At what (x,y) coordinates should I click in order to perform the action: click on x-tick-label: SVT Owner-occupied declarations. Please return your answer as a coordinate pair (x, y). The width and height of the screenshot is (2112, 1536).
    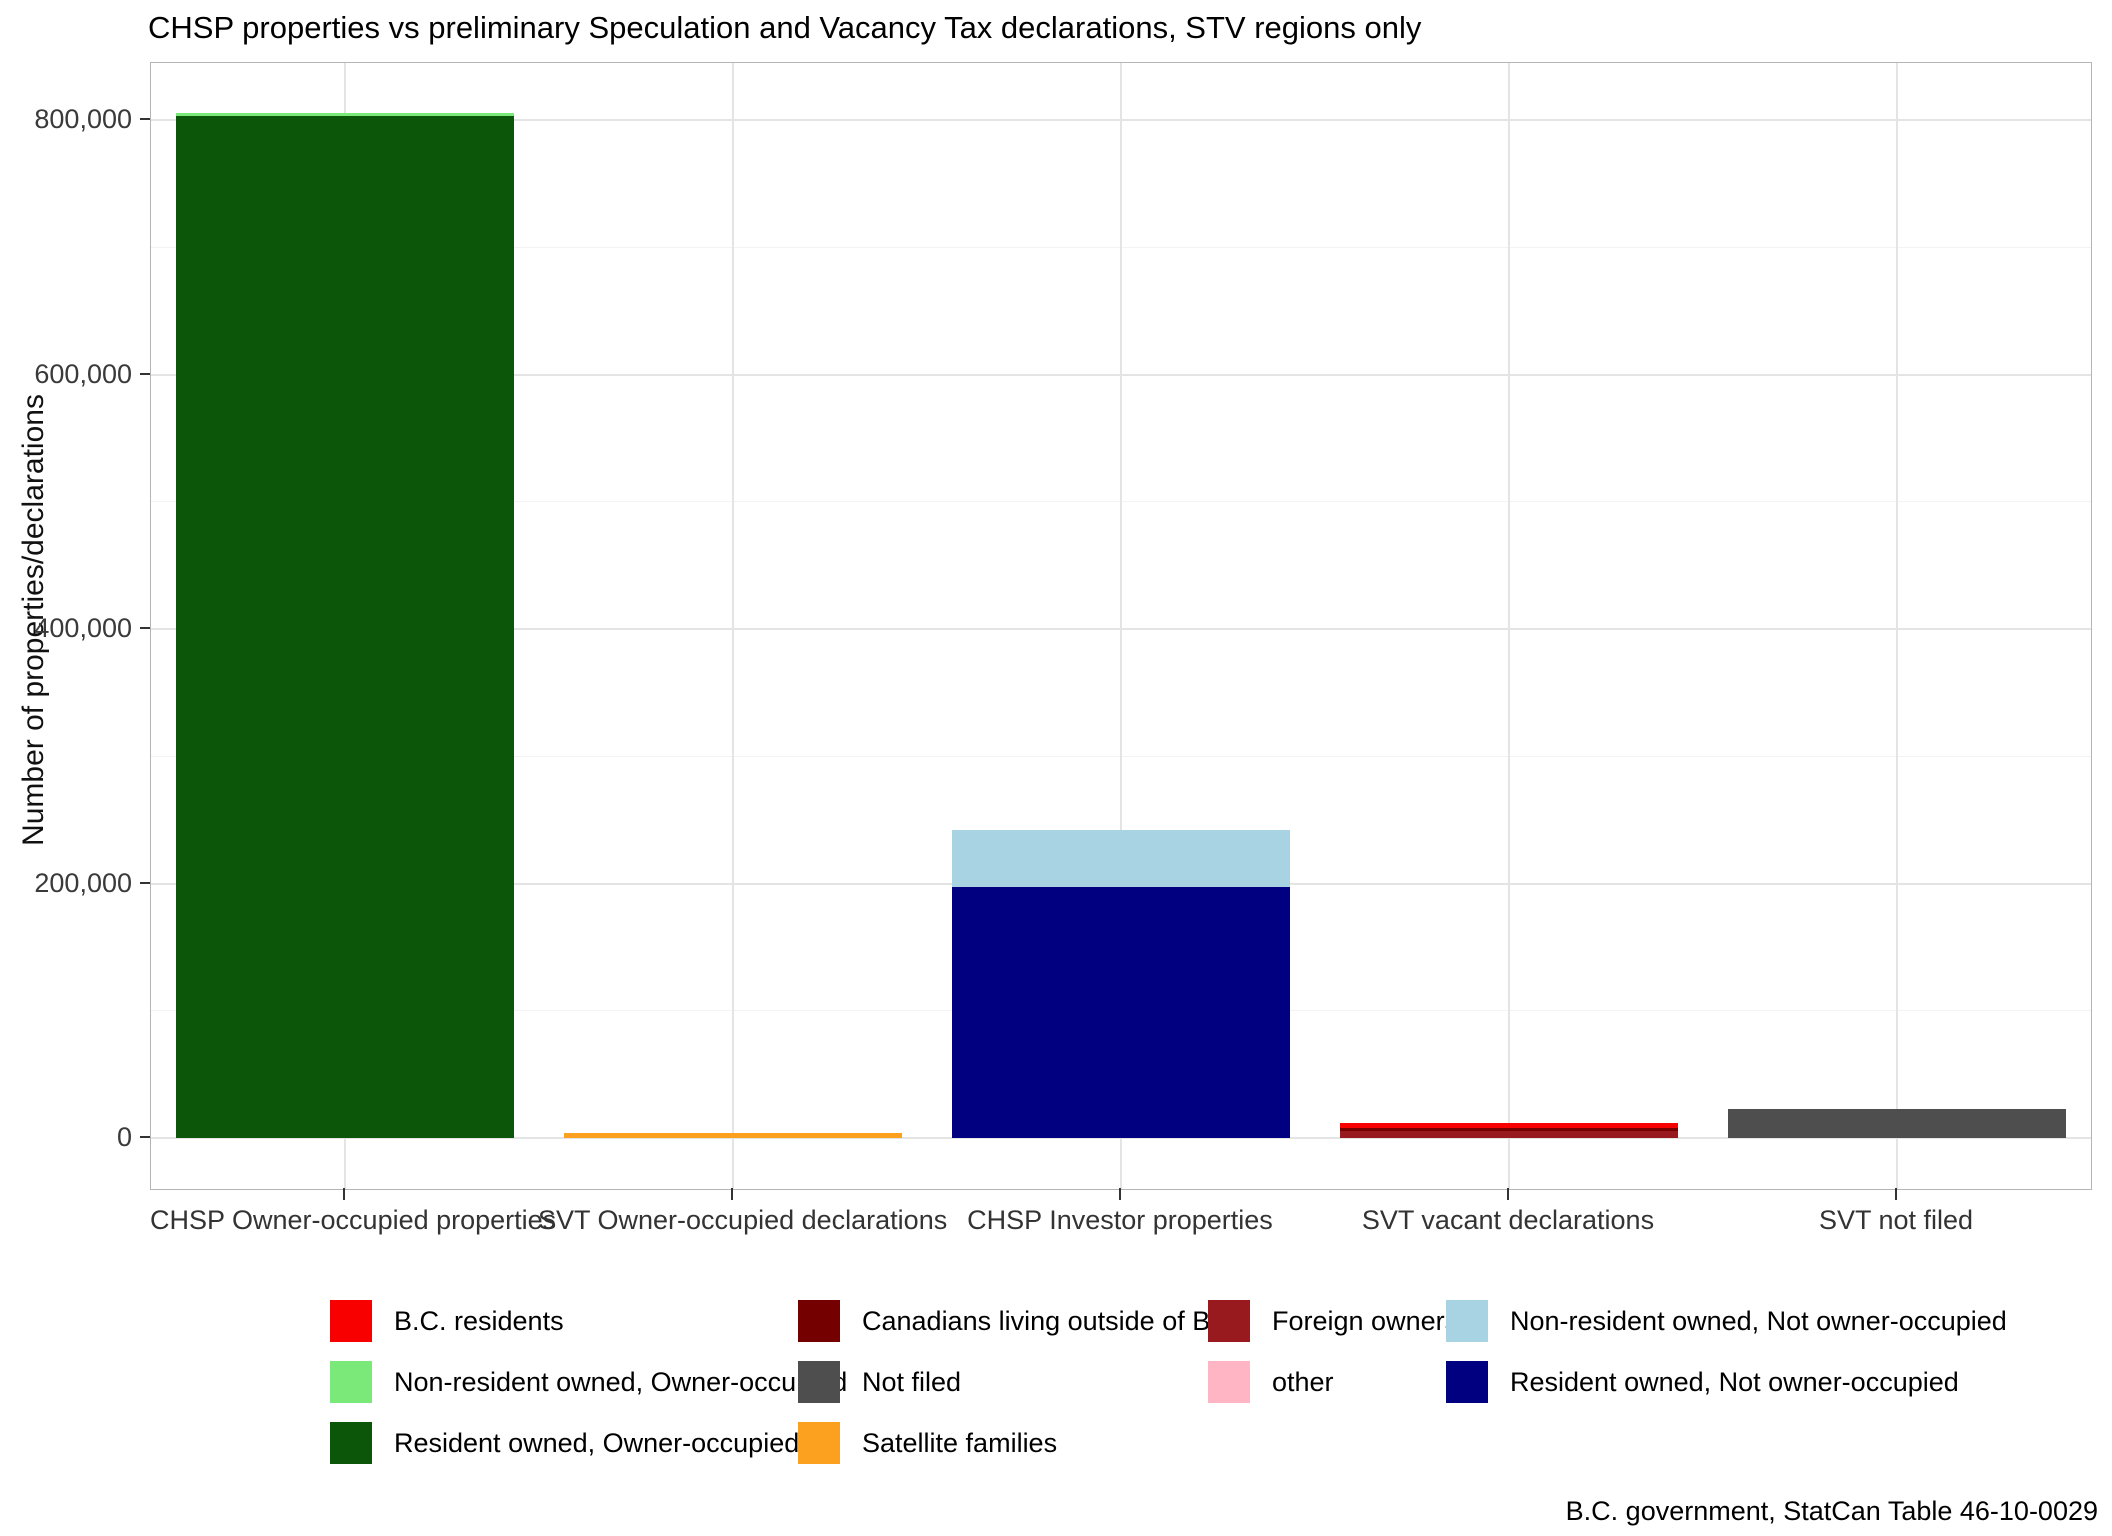
    Looking at the image, I should click on (743, 1220).